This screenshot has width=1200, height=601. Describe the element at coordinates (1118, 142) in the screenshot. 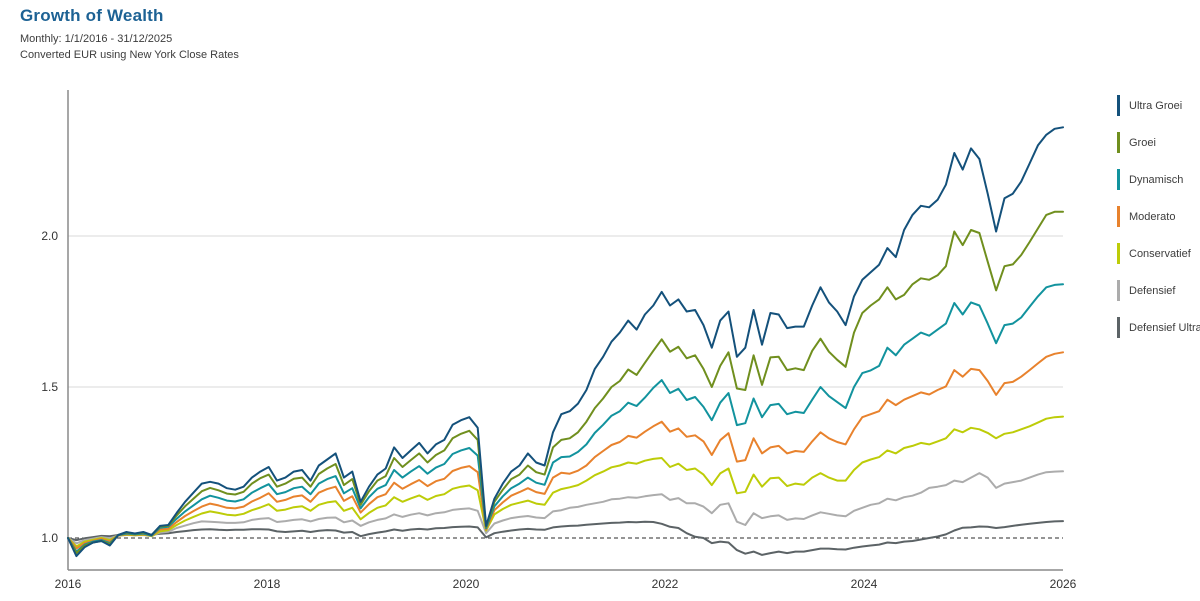

I see `legend-swatch-groei` at that location.